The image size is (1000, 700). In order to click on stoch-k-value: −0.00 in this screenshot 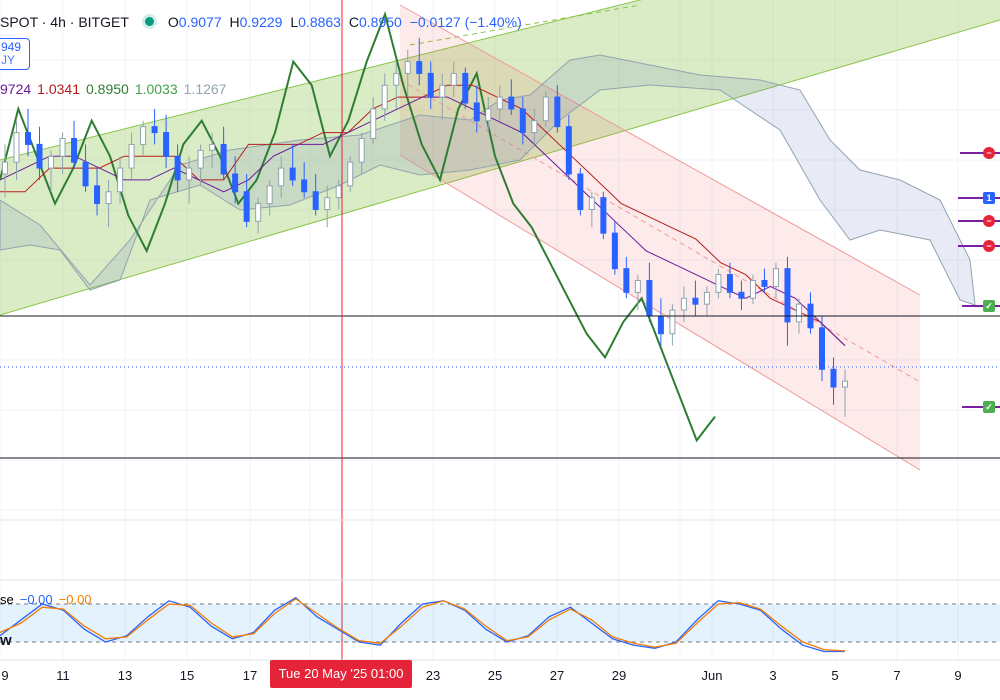, I will do `click(36, 599)`.